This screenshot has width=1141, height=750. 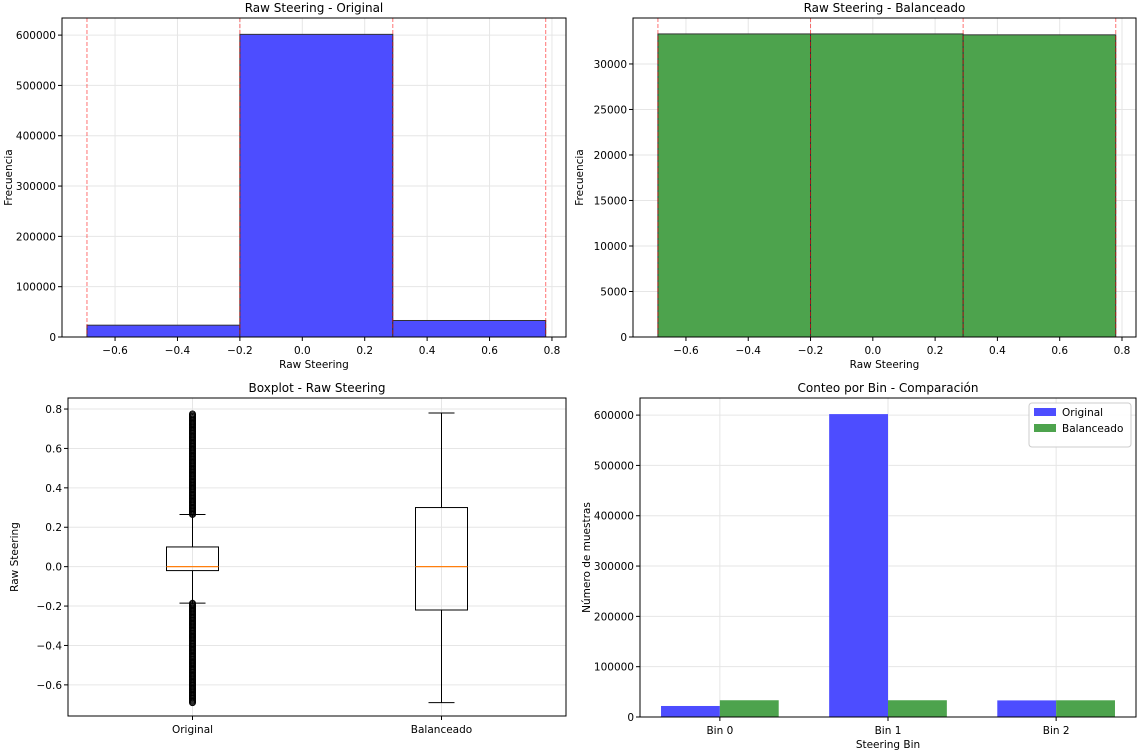 What do you see at coordinates (53, 489) in the screenshot?
I see `y-tick-label: 0.4` at bounding box center [53, 489].